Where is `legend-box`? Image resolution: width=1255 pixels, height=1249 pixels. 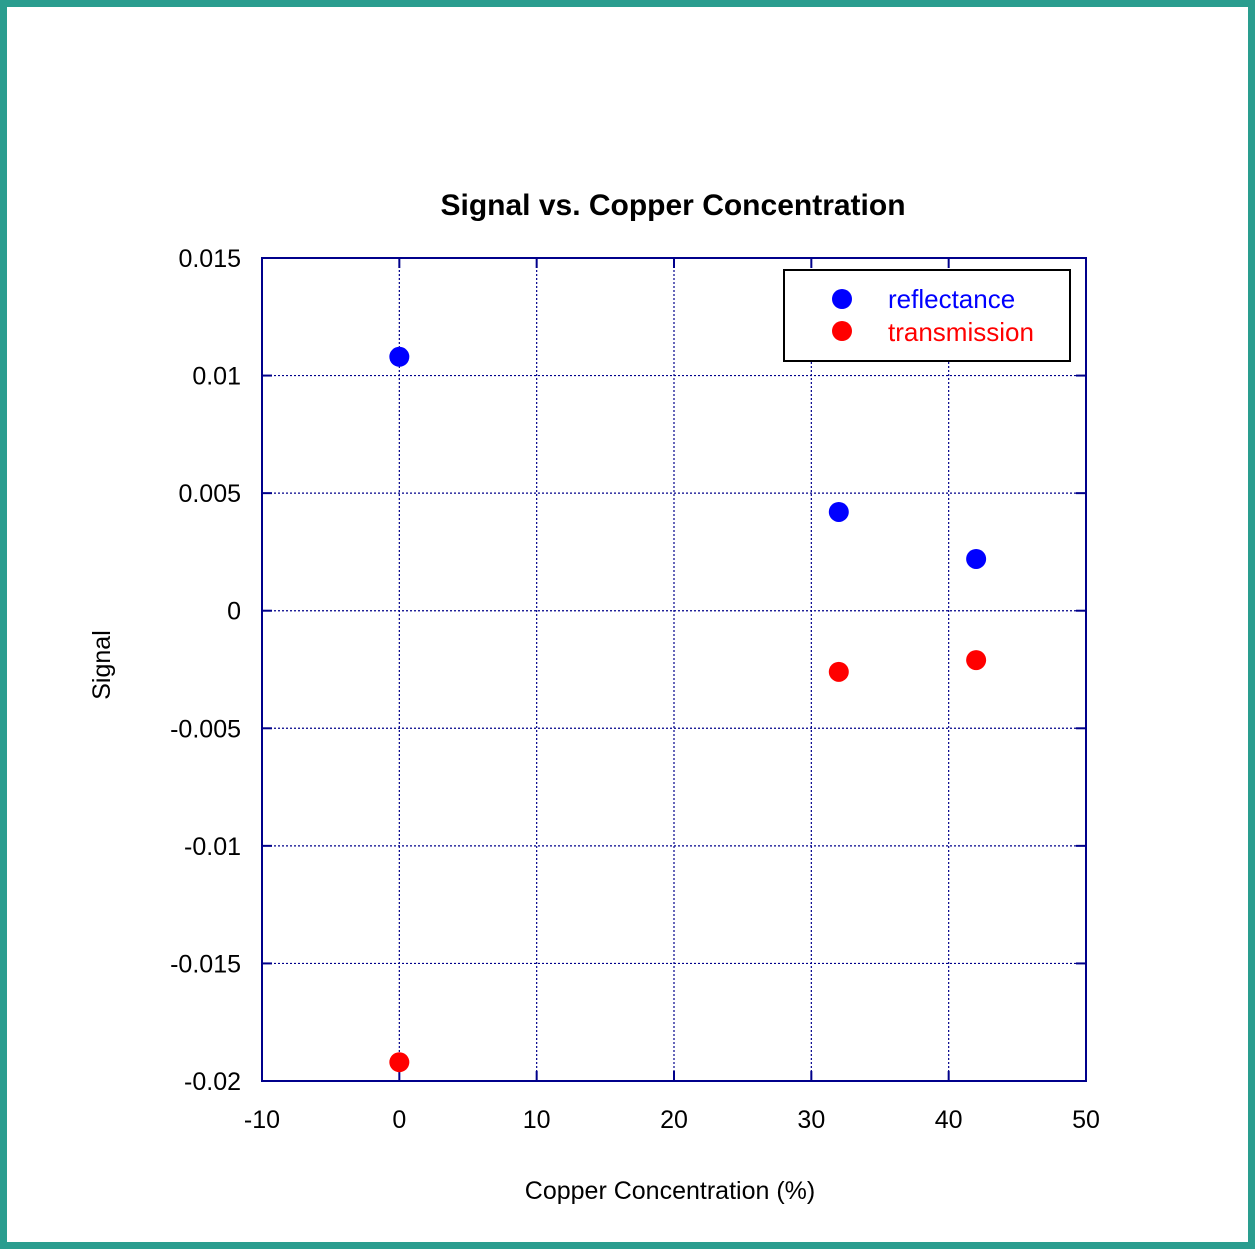
legend-box is located at coordinates (927, 315).